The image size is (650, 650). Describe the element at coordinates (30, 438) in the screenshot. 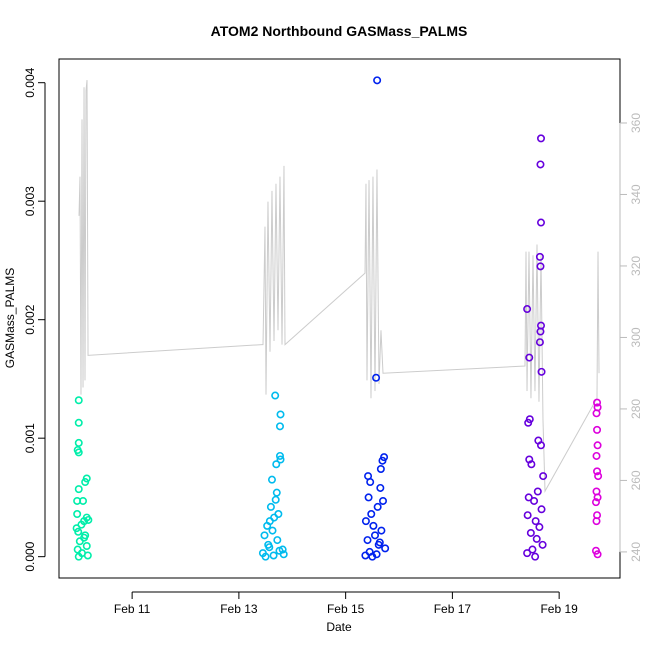

I see `y-tick-label: 0.001` at that location.